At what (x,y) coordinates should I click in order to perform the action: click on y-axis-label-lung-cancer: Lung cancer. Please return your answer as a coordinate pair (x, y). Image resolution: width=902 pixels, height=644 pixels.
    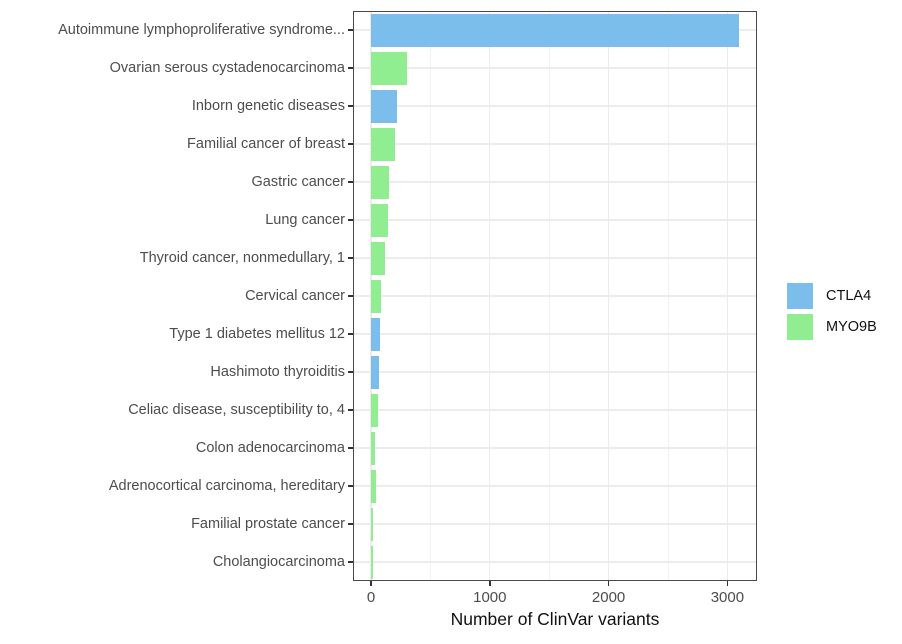
    Looking at the image, I should click on (305, 220).